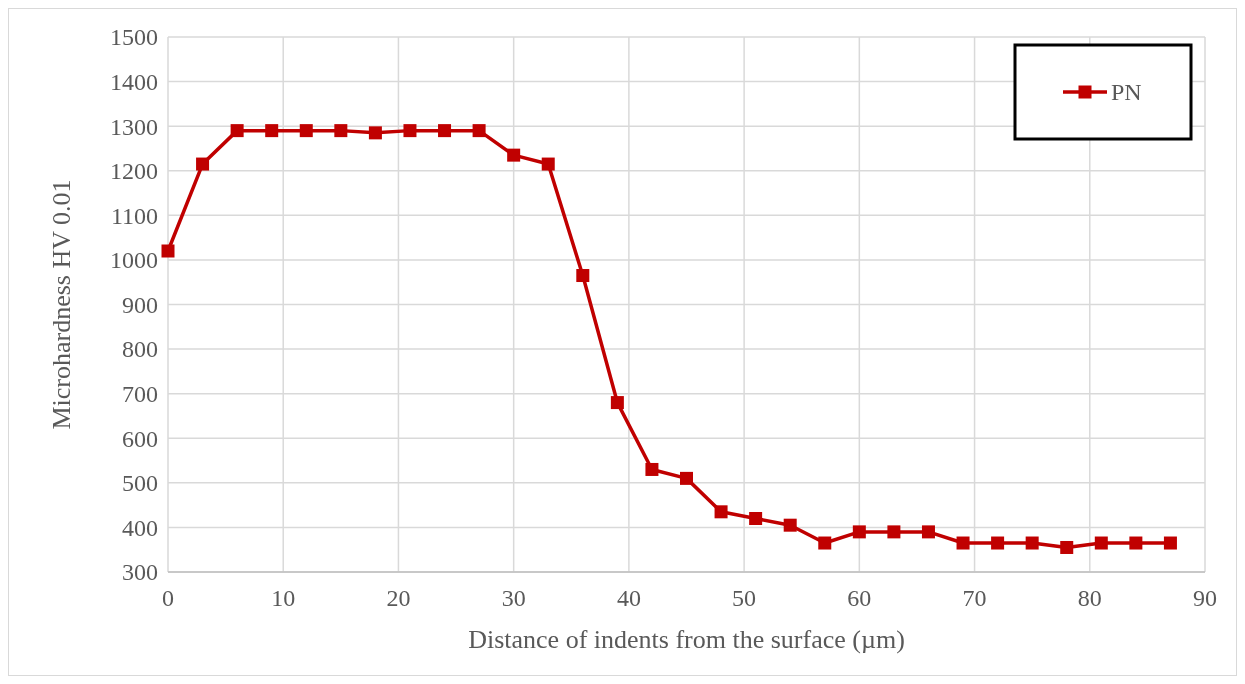  I want to click on y-tick-label: 300, so click(140, 572).